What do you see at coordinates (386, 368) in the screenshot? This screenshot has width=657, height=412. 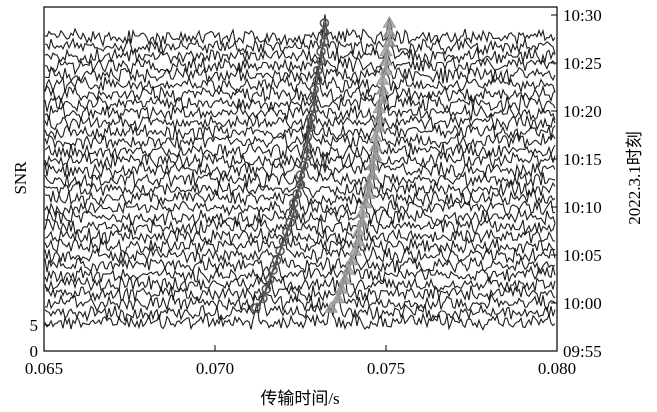 I see `x-tick-label: 0.075` at bounding box center [386, 368].